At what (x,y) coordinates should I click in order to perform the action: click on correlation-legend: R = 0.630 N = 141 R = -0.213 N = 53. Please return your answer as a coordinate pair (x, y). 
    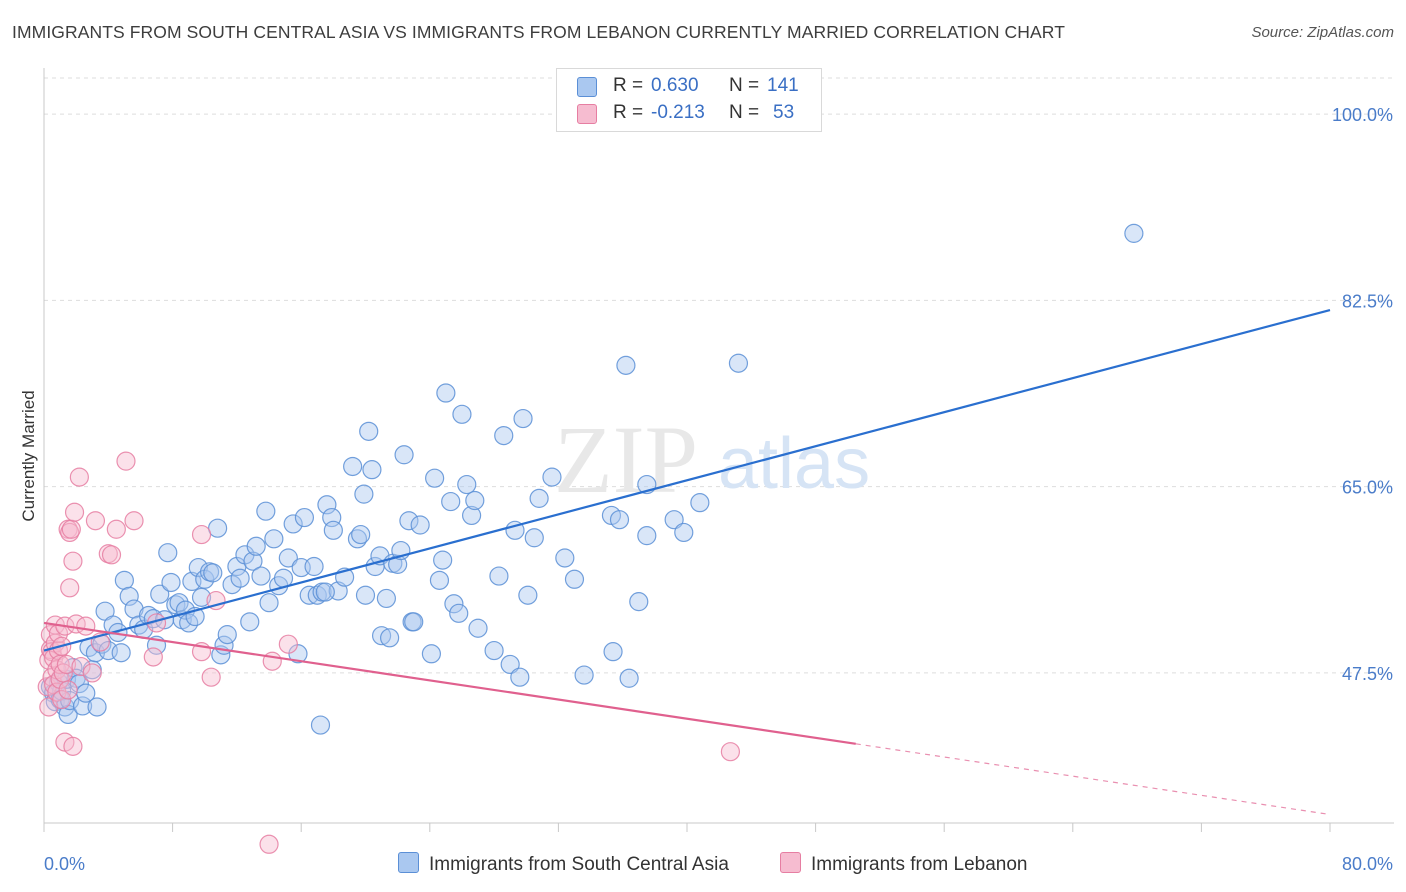
    Looking at the image, I should click on (689, 100).